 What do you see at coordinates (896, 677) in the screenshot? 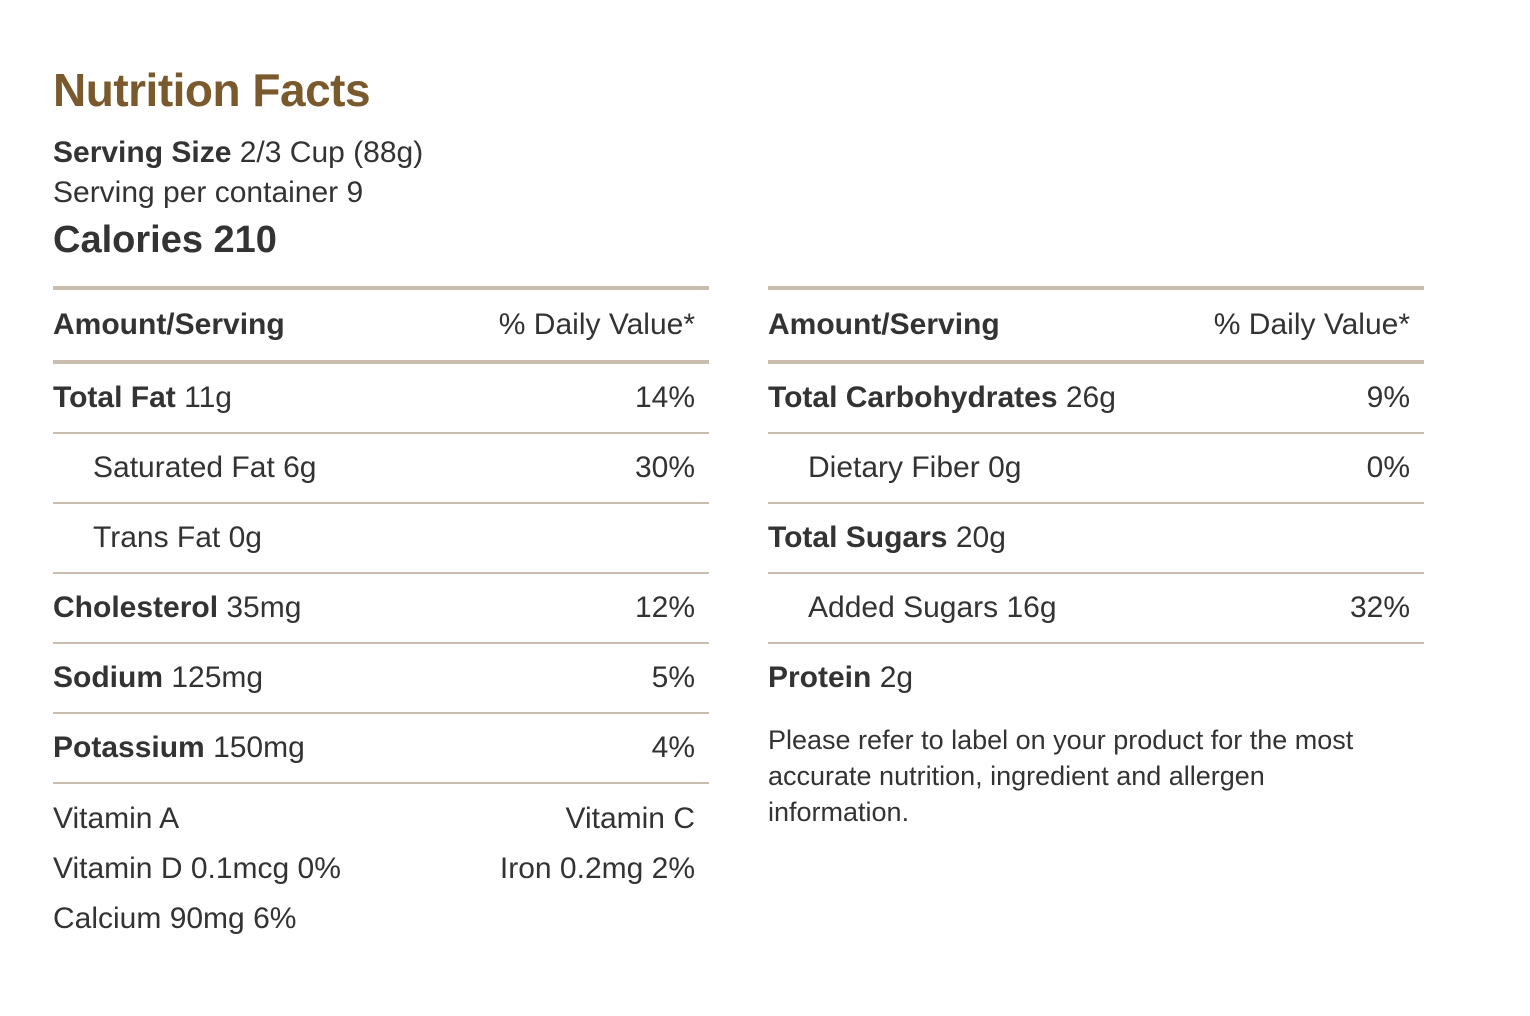
I see `nutrient-amount: 2g` at bounding box center [896, 677].